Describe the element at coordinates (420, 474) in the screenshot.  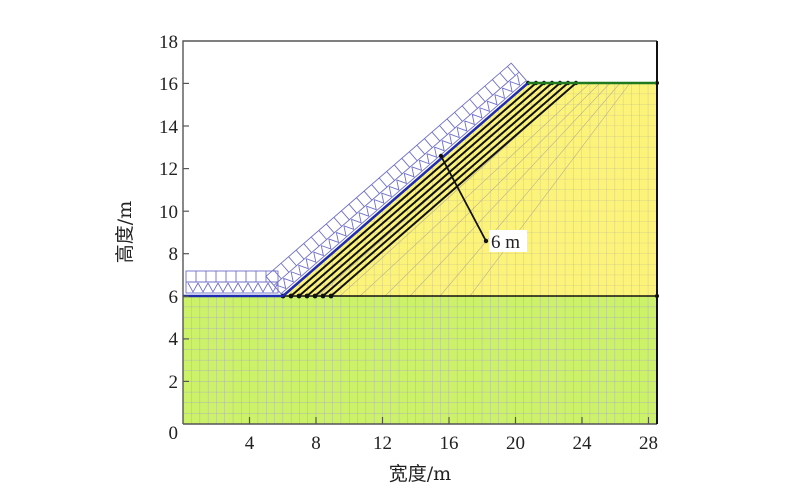
I see `x-axis-title: 宽度/m` at that location.